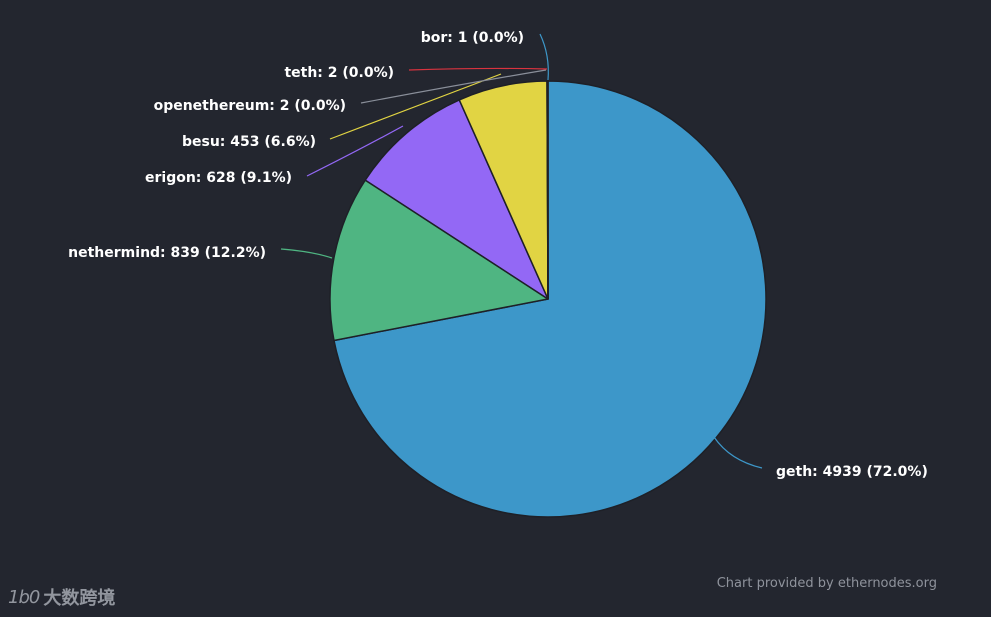  I want to click on slice-label-geth: geth: 4939 (72.0%), so click(852, 472).